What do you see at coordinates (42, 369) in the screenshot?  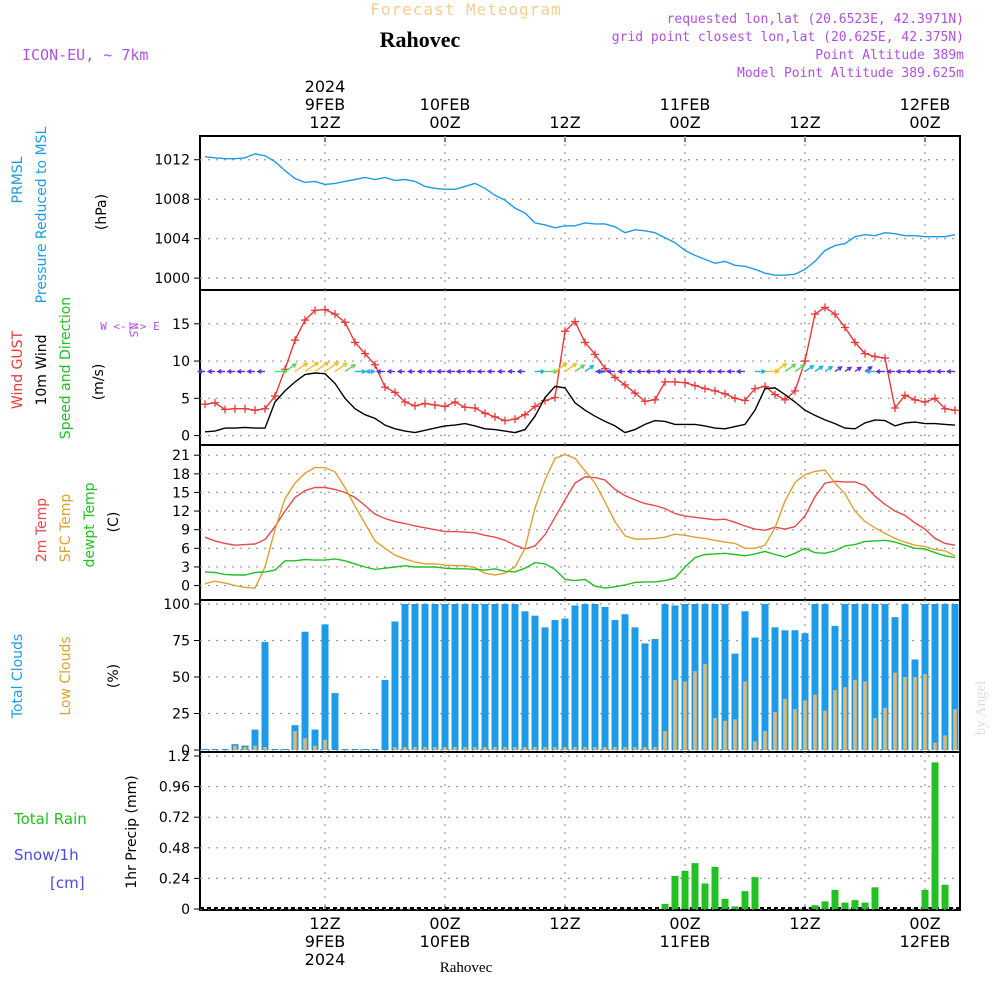 I see `wind10-label-group: 10m Wind` at bounding box center [42, 369].